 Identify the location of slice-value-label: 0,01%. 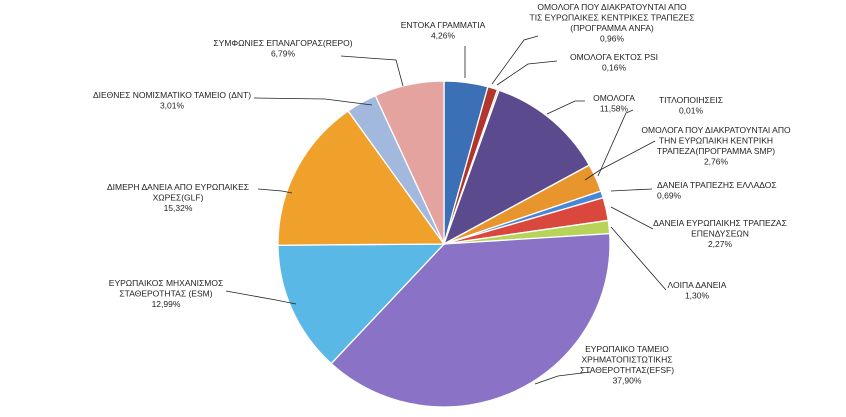
(691, 111).